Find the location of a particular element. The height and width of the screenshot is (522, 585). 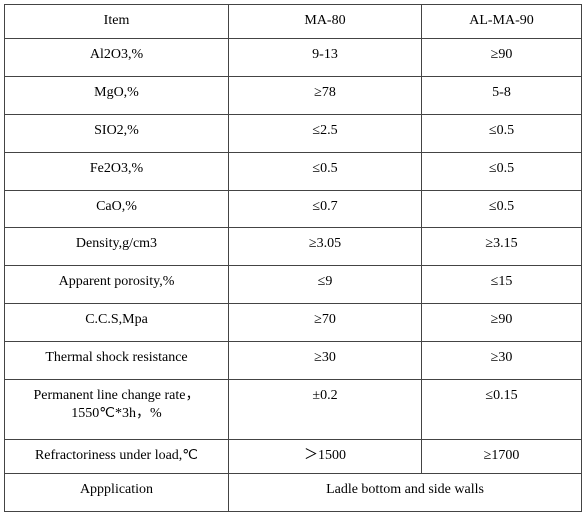

table-cell: ≤2.5 is located at coordinates (325, 133).